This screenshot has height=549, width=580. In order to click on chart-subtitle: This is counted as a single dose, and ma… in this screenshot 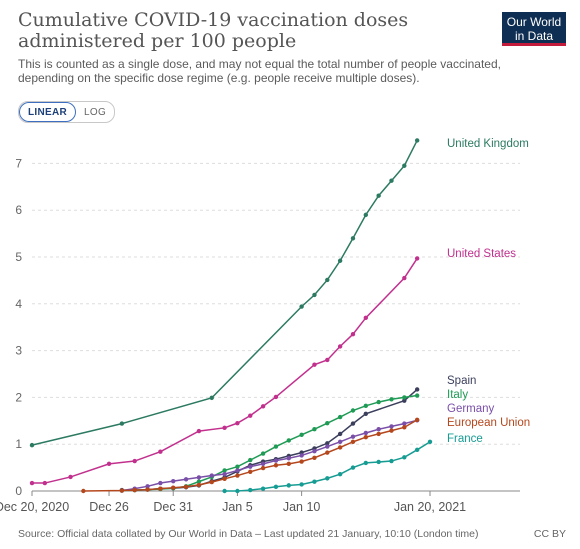, I will do `click(259, 71)`.